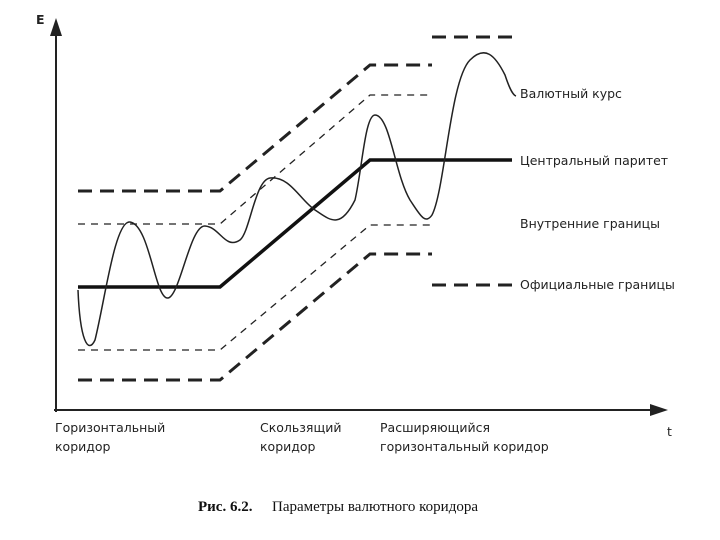 This screenshot has width=720, height=540. Describe the element at coordinates (300, 427) in the screenshot. I see `phase-label: Скользящий` at that location.